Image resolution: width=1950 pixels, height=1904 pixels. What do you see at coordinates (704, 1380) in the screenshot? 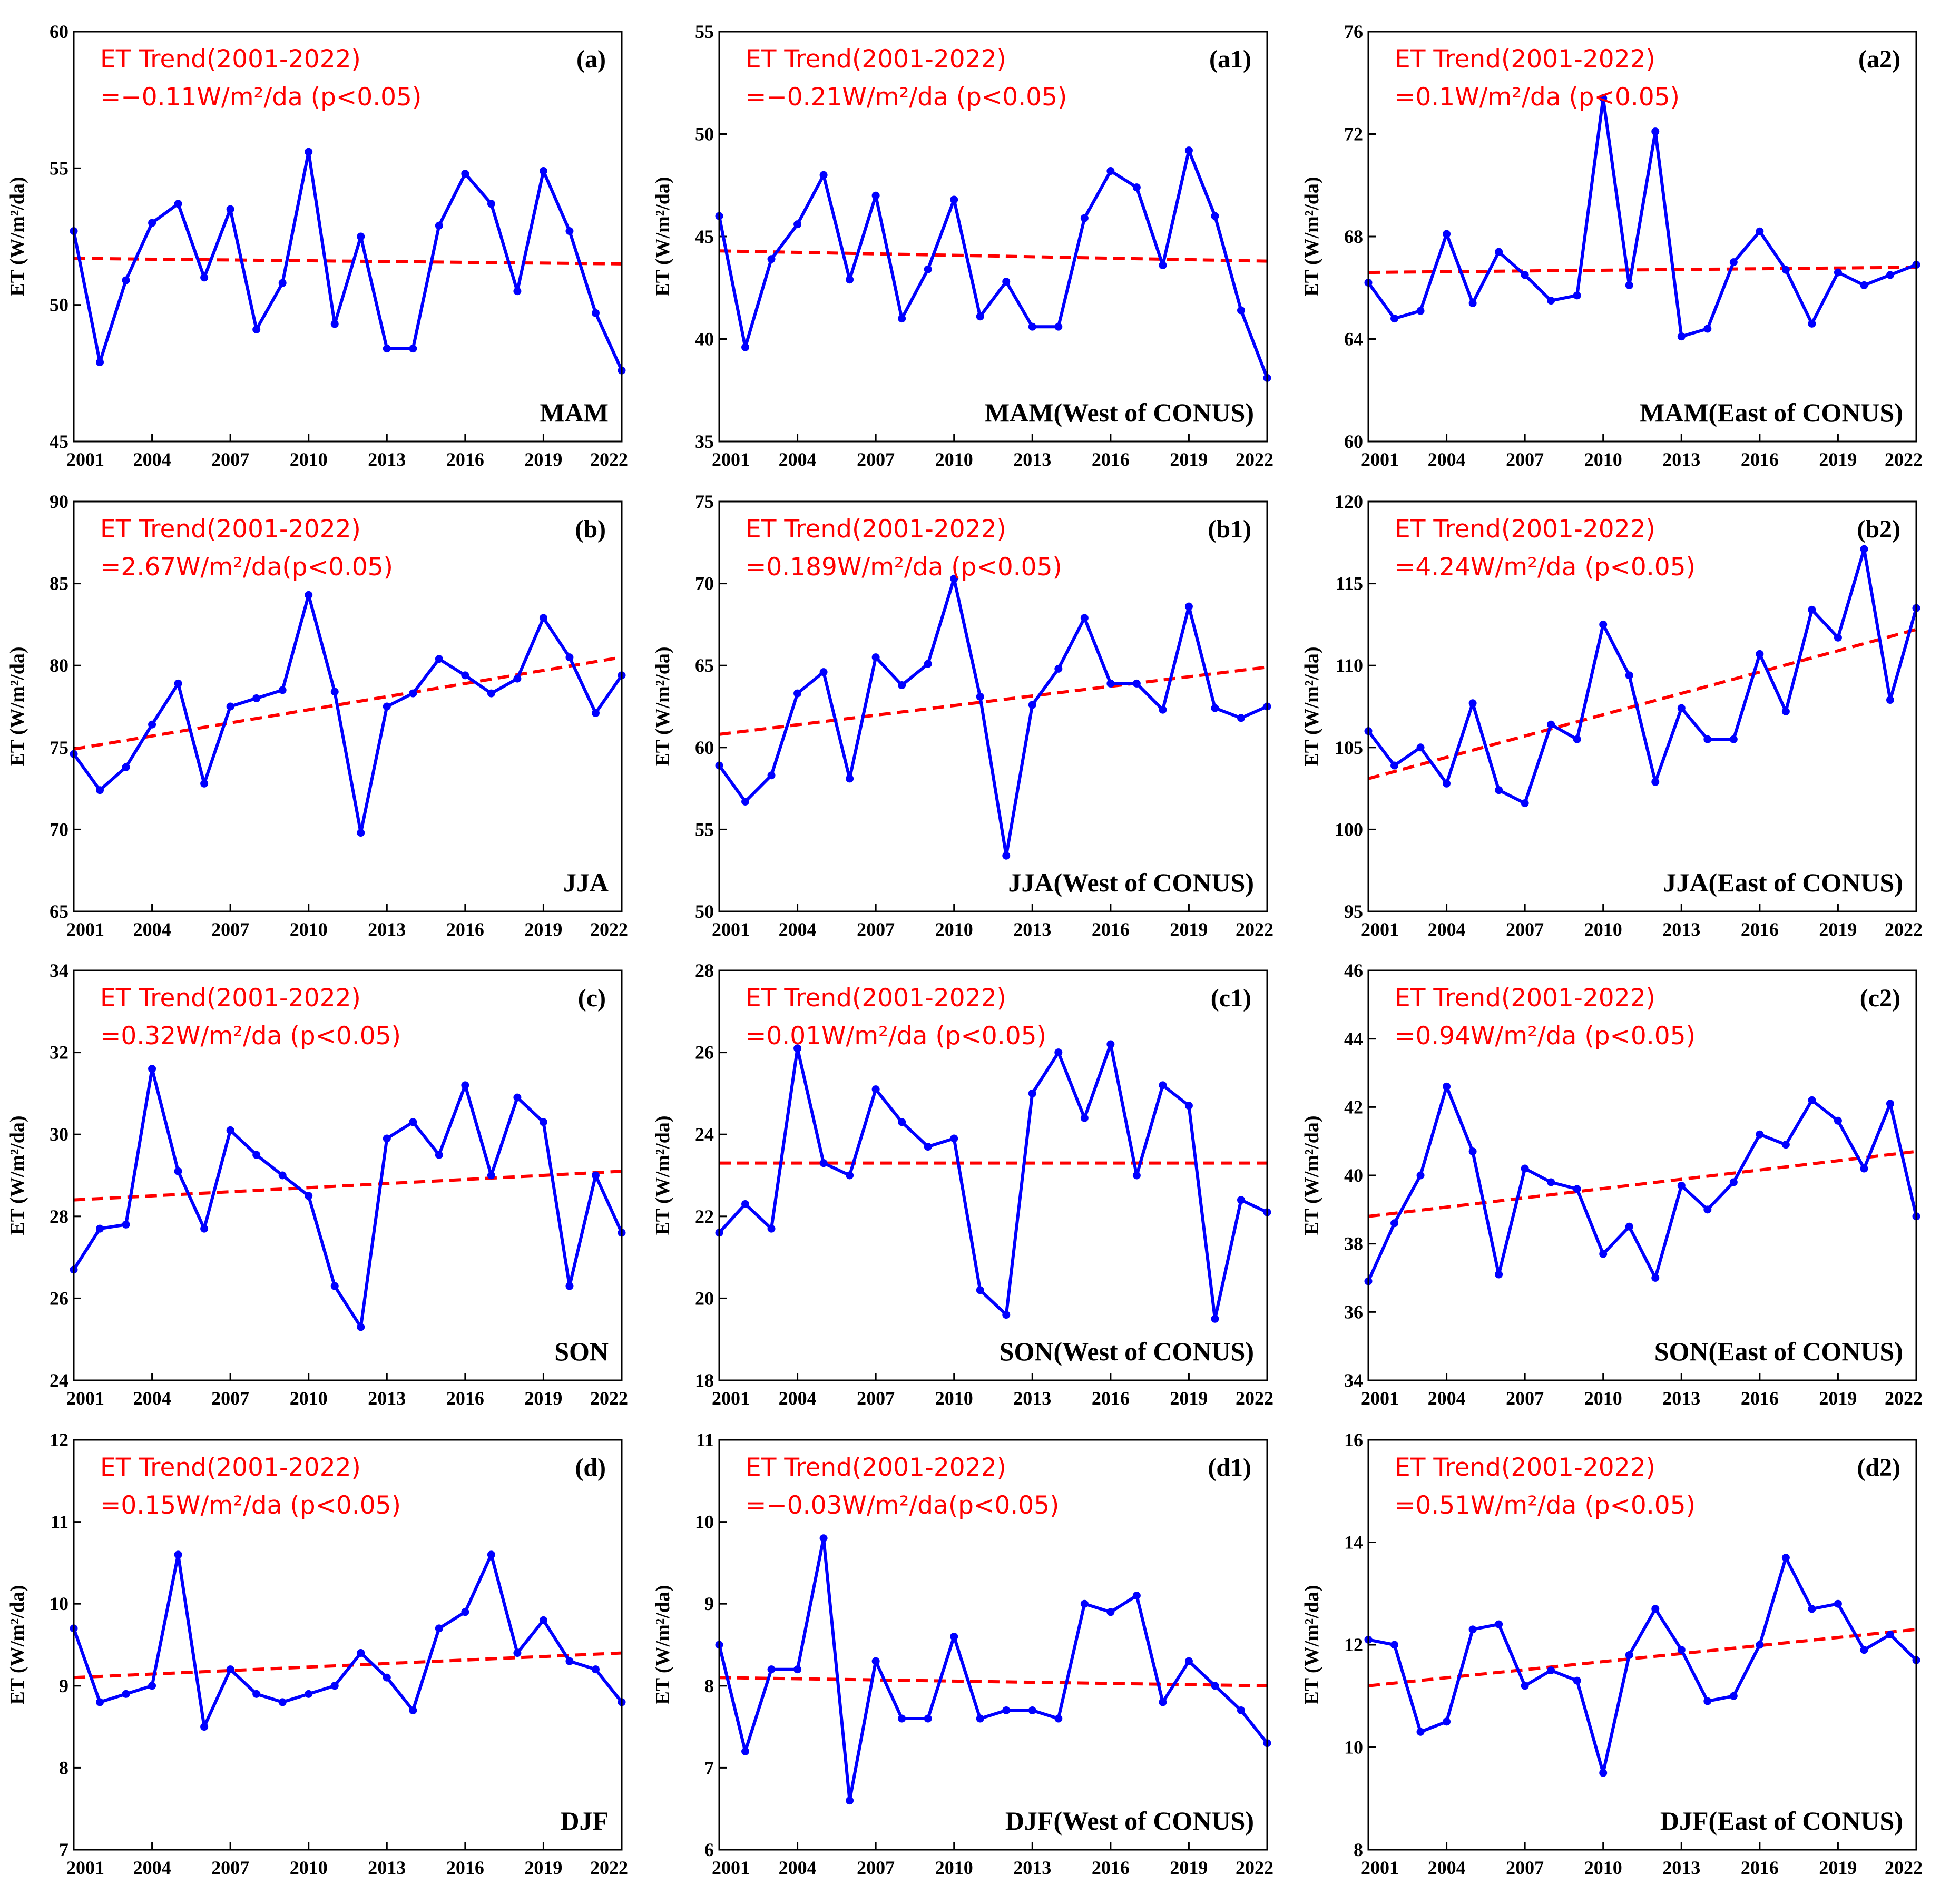
I see `y-tick-label: 18` at bounding box center [704, 1380].